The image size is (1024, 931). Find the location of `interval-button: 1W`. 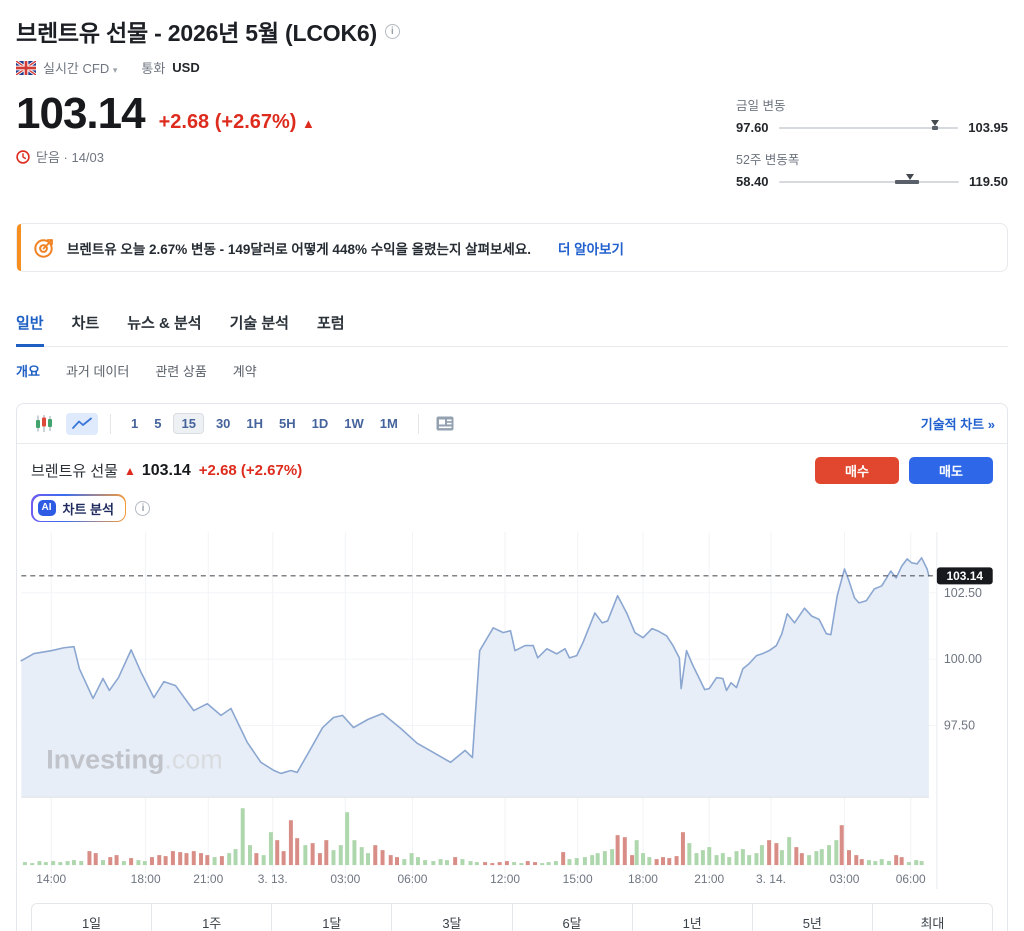

interval-button: 1W is located at coordinates (354, 423).